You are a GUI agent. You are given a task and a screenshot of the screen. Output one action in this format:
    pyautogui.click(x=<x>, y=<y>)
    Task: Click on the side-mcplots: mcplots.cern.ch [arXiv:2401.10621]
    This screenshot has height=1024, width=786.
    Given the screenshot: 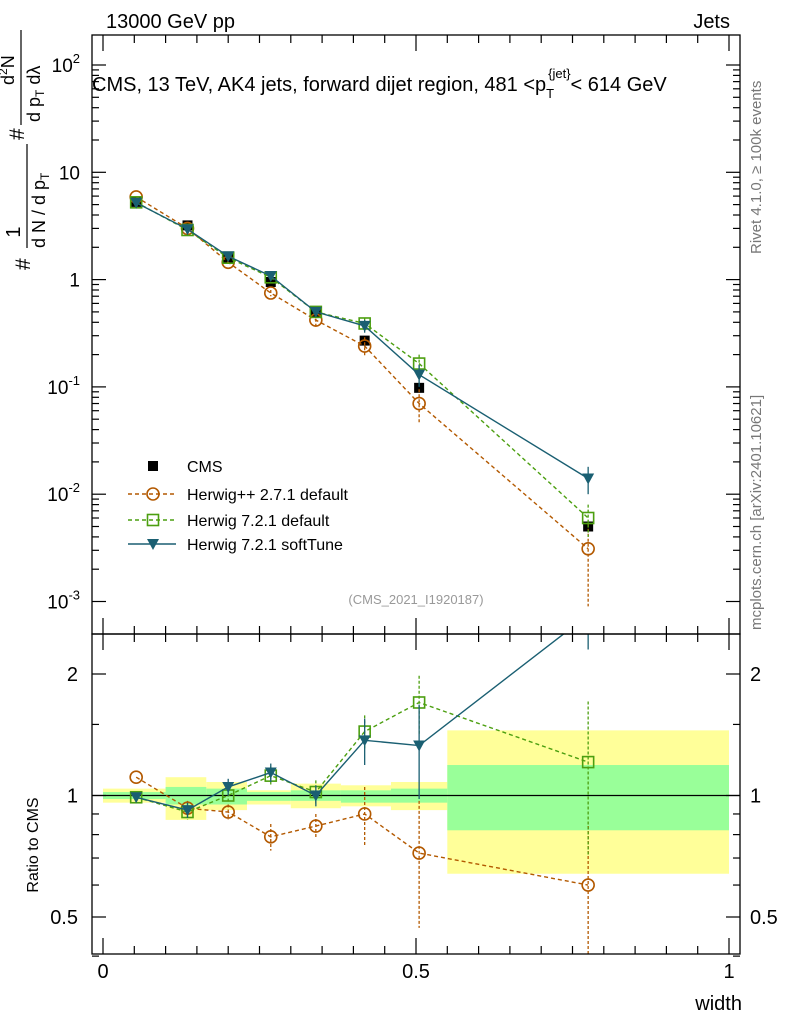 What is the action you would take?
    pyautogui.click(x=756, y=512)
    